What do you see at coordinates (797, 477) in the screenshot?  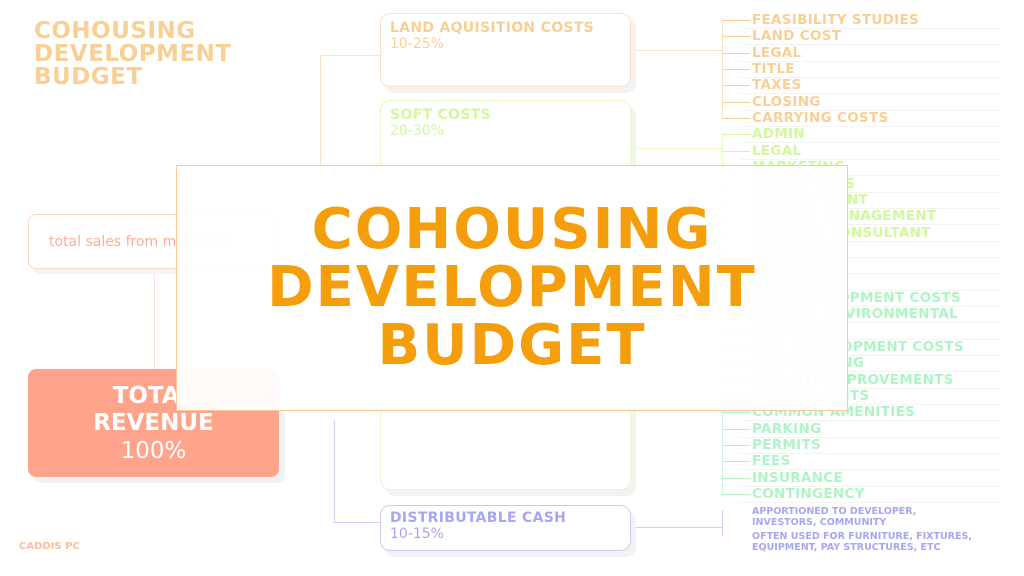 I see `cost-item: INSURANCE` at bounding box center [797, 477].